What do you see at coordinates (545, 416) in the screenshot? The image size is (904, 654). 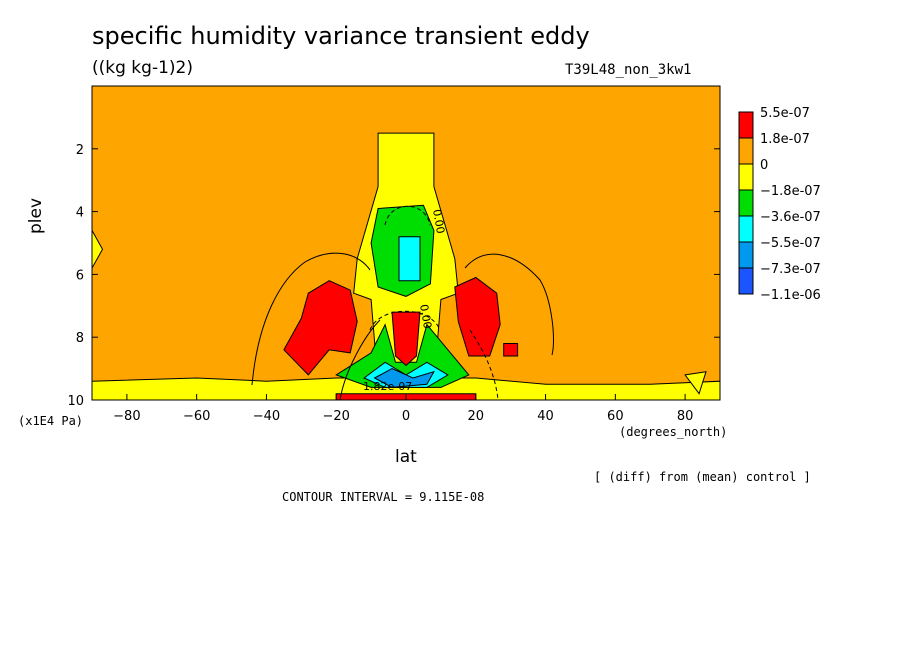 I see `x-tick-label: 40` at bounding box center [545, 416].